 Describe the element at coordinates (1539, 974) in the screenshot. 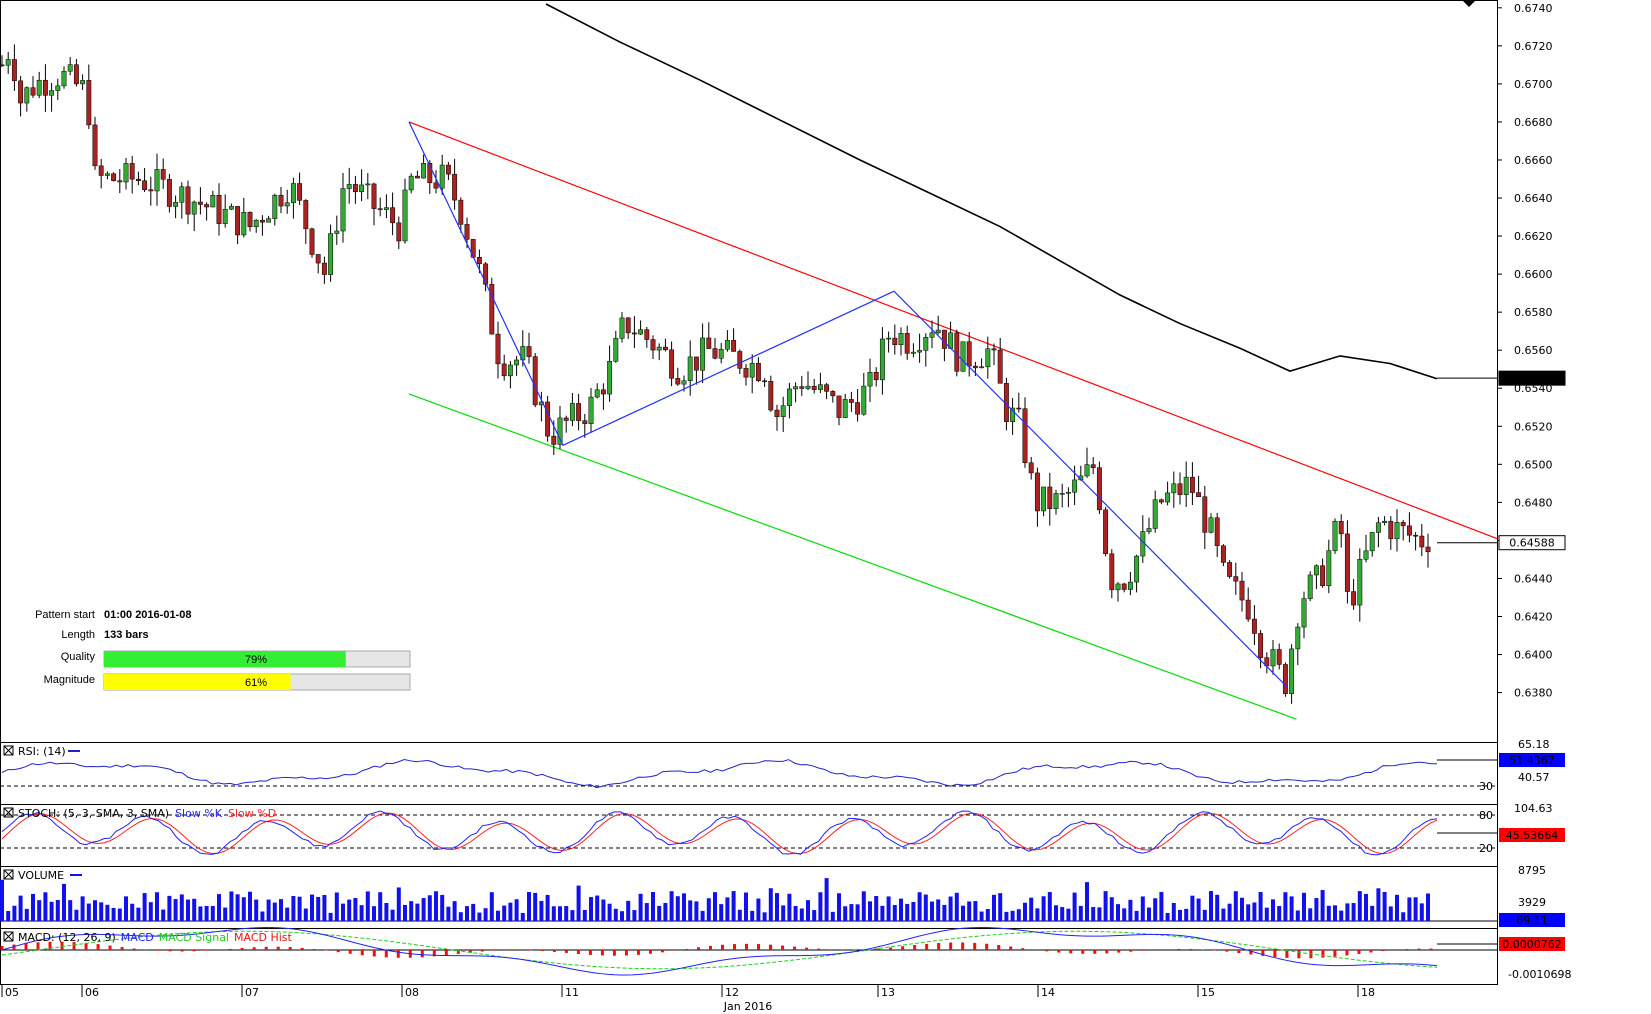

I see `macd-tick-label: -0.0010698` at that location.